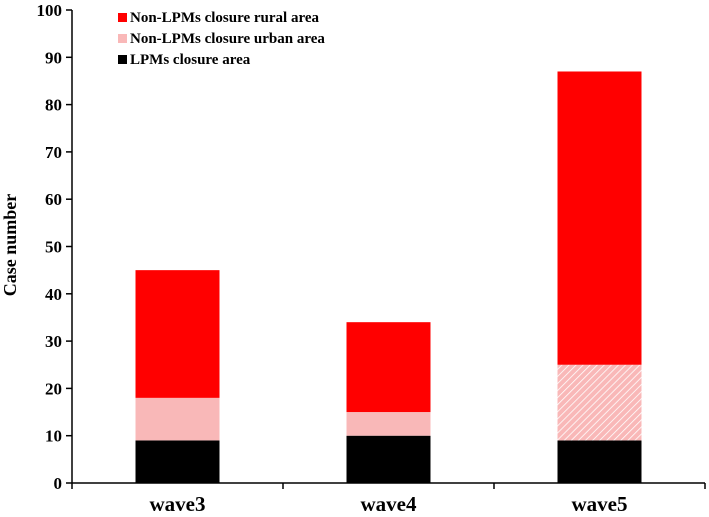  What do you see at coordinates (10, 245) in the screenshot?
I see `y-axis-title: Case number` at bounding box center [10, 245].